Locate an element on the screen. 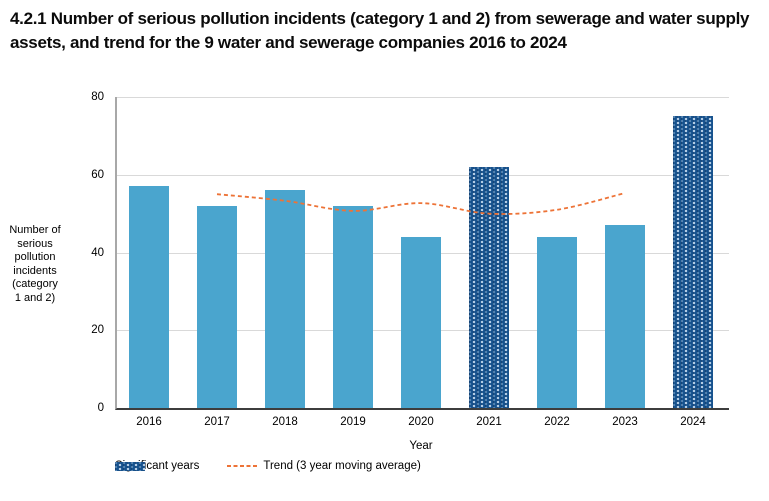  y-tick-label-20: 20 is located at coordinates (97, 330).